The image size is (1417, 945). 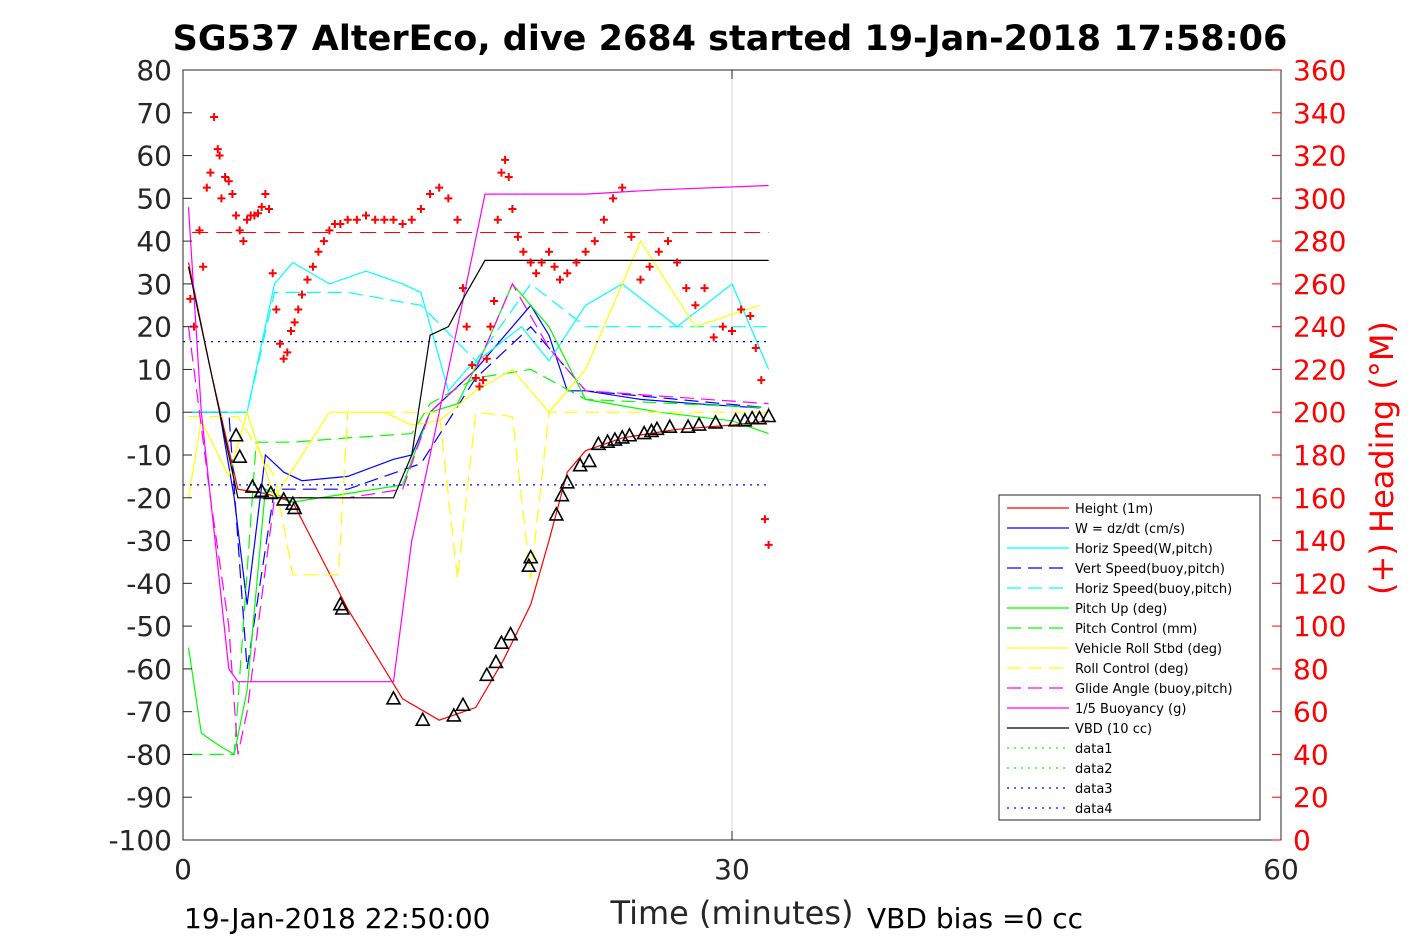 What do you see at coordinates (1319, 583) in the screenshot?
I see `y2-tick-label: 120` at bounding box center [1319, 583].